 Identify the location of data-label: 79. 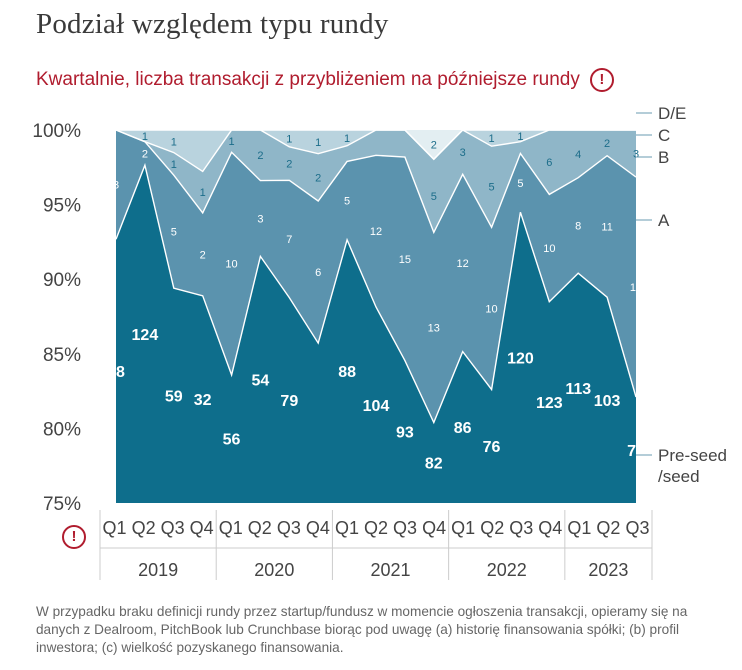
(289, 401).